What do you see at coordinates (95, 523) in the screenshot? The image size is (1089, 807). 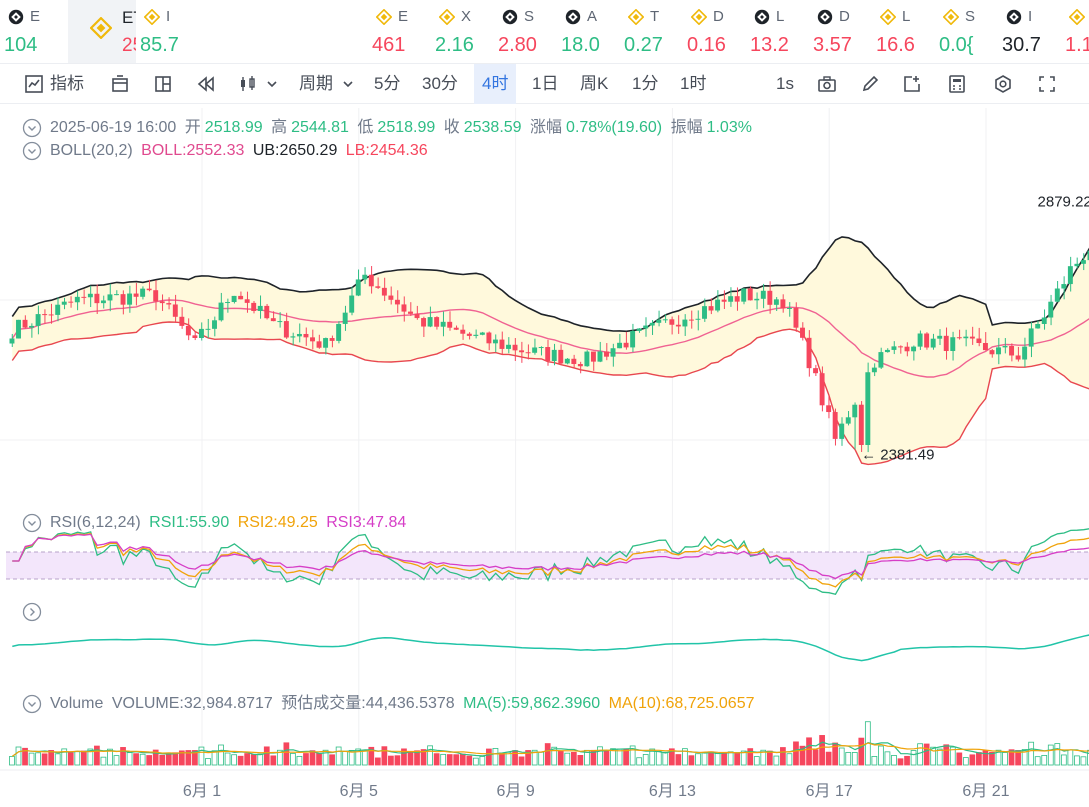 I see `rsi-name: RSI(6,12,24)` at bounding box center [95, 523].